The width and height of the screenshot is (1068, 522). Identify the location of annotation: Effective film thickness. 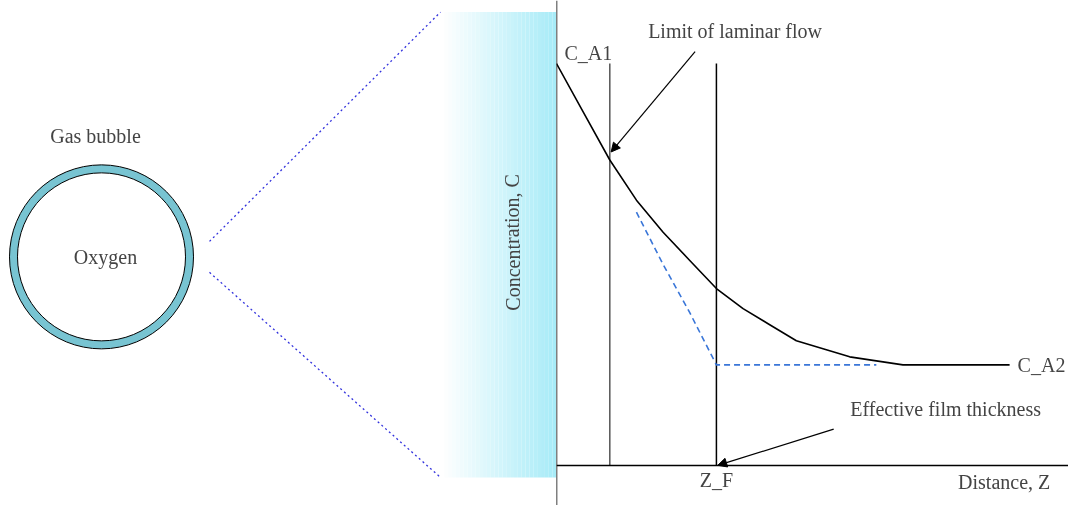
(946, 409).